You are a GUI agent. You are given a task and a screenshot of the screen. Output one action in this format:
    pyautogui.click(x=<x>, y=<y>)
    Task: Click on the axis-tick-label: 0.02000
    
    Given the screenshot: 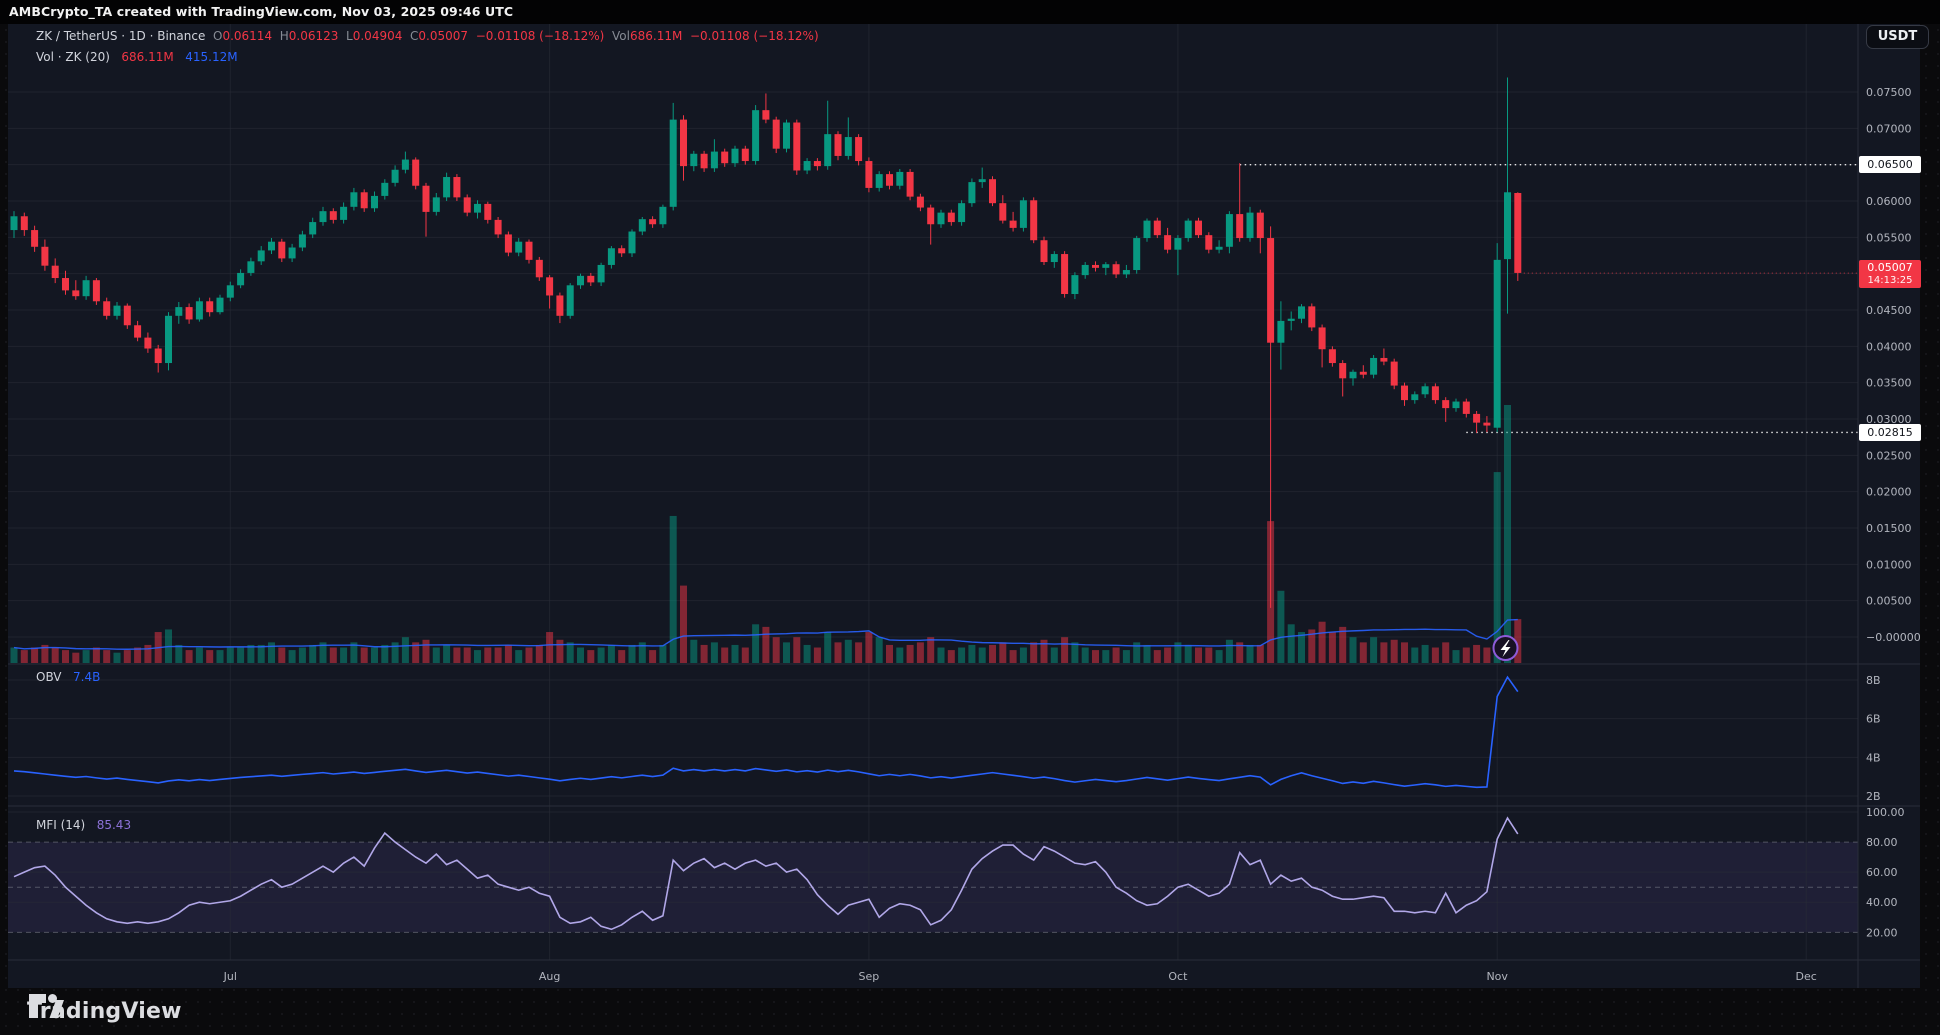 What is the action you would take?
    pyautogui.click(x=1889, y=492)
    